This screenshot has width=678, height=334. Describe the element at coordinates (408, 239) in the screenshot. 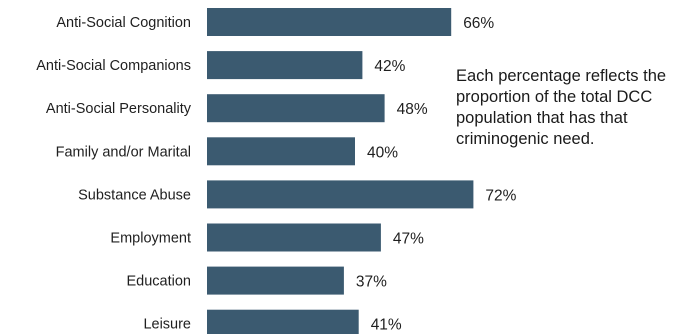

I see `value-label: 47%` at that location.